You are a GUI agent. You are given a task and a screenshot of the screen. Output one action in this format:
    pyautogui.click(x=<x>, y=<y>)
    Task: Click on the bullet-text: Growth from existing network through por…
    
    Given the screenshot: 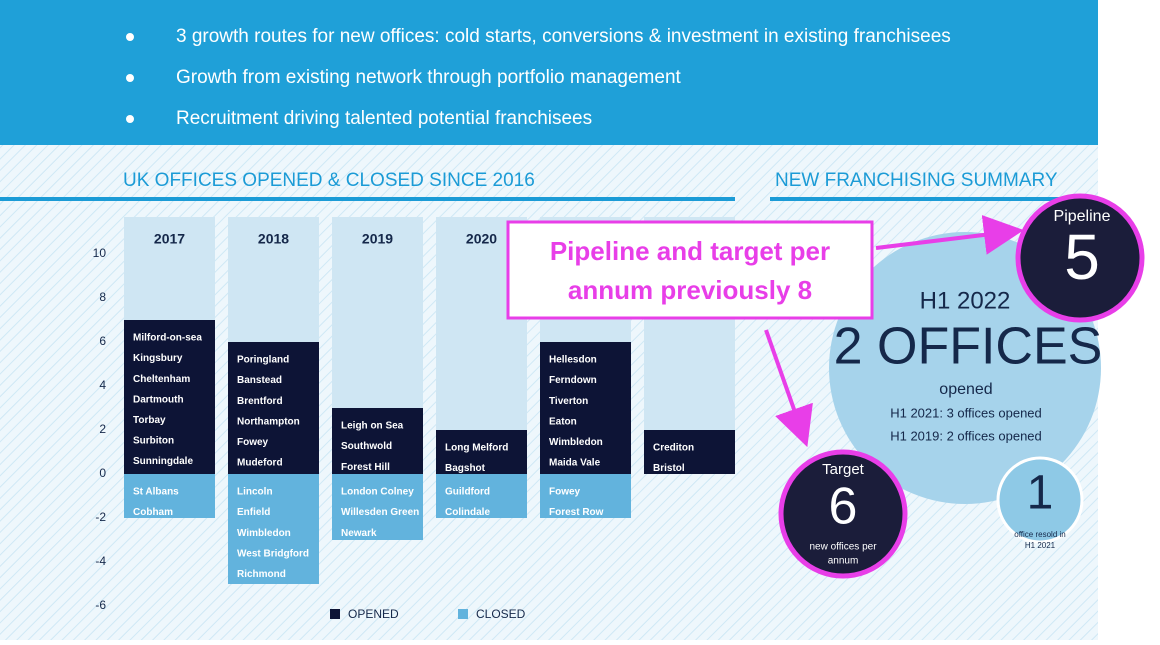 What is the action you would take?
    pyautogui.click(x=429, y=77)
    